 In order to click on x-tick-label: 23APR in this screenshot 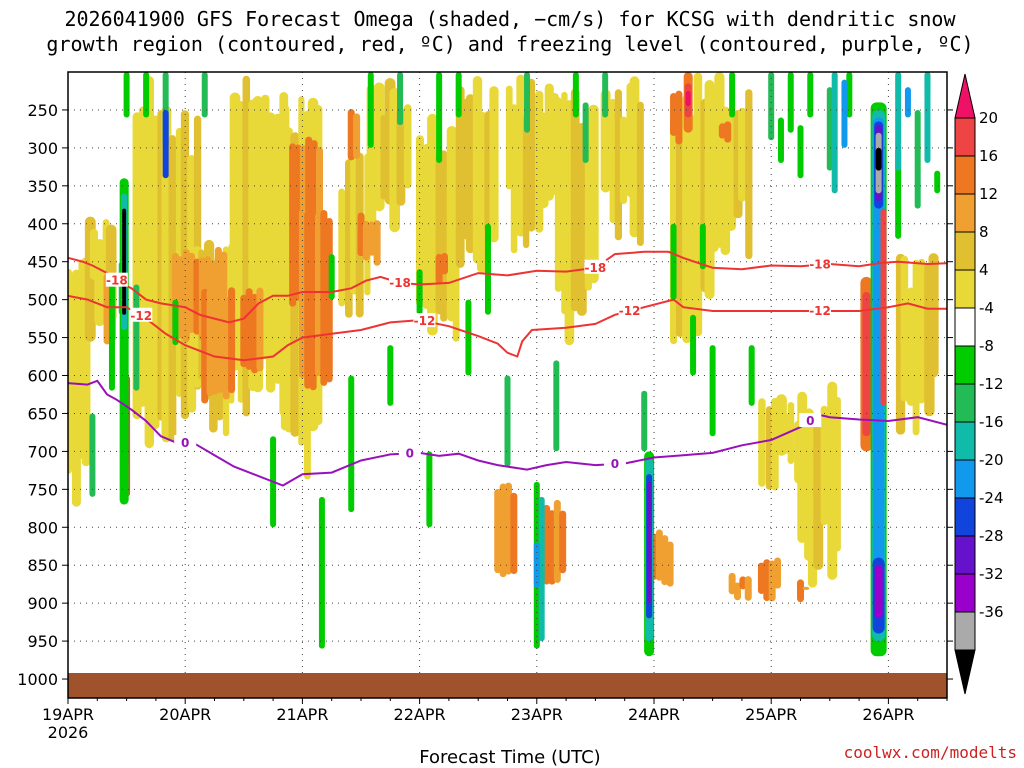, I will do `click(537, 714)`.